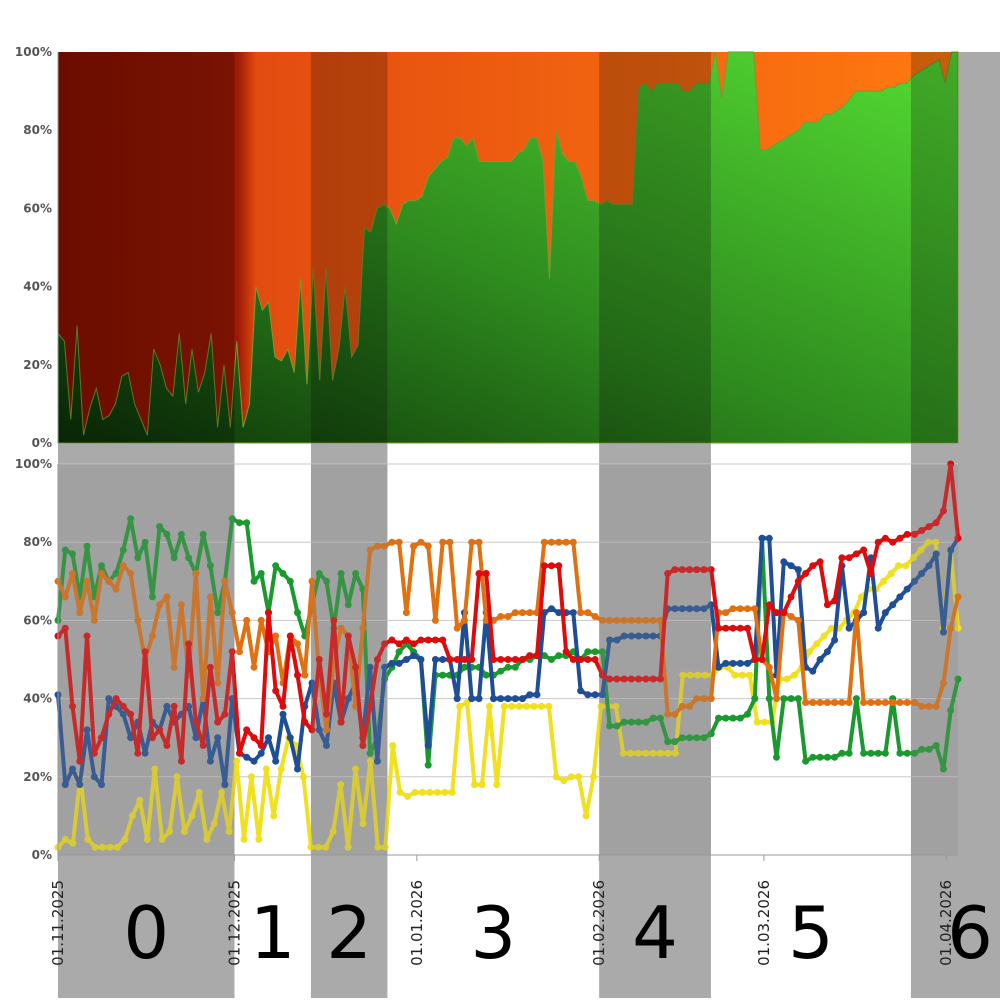 This screenshot has height=1000, width=1000. I want to click on area-y-tick-label: 100%, so click(33, 52).